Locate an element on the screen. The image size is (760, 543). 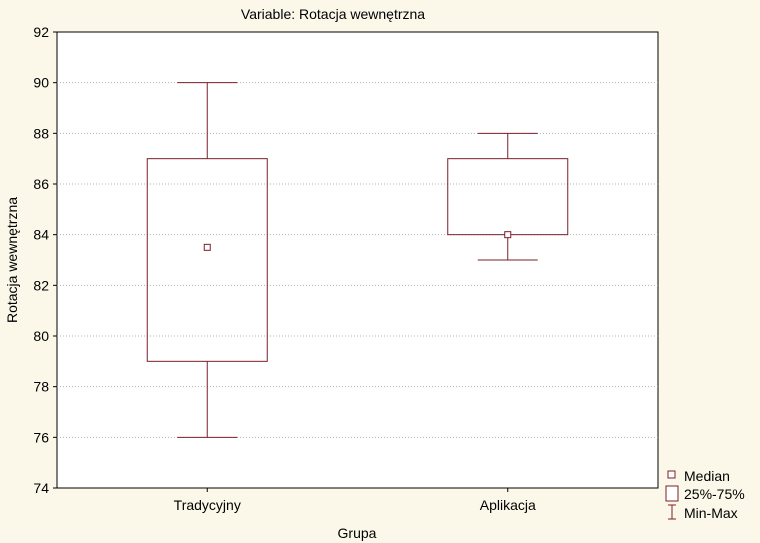
y-tick-label: 78 is located at coordinates (41, 387).